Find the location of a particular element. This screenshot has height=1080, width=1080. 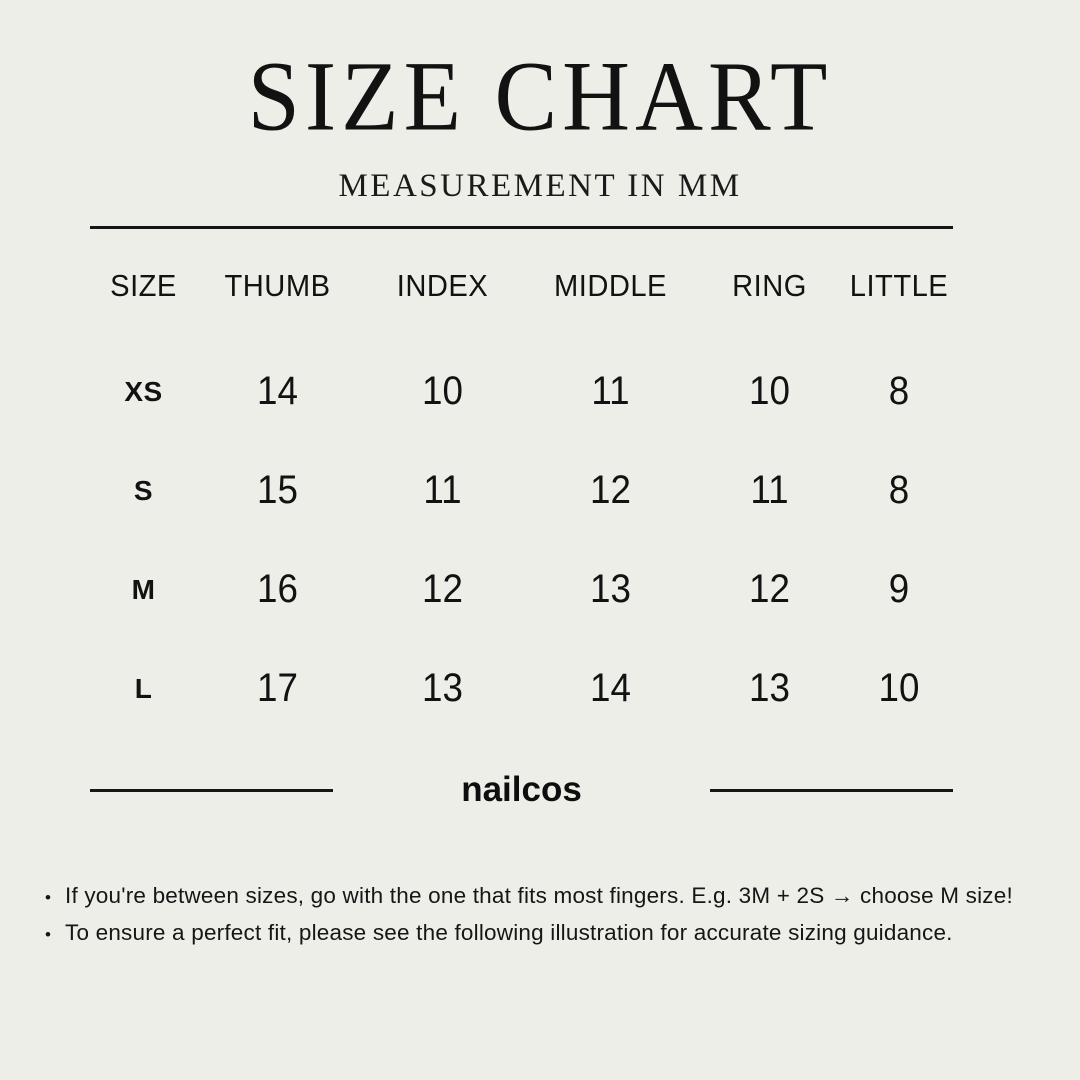

row-label-l: L is located at coordinates (143, 688).